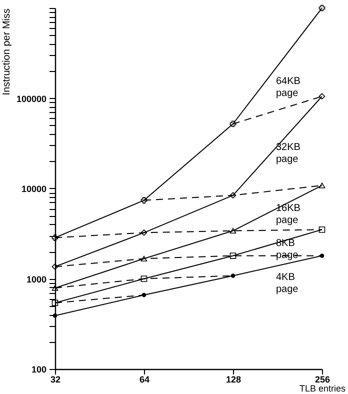 This screenshot has width=348, height=394. I want to click on x-tick-label: 256, so click(322, 379).